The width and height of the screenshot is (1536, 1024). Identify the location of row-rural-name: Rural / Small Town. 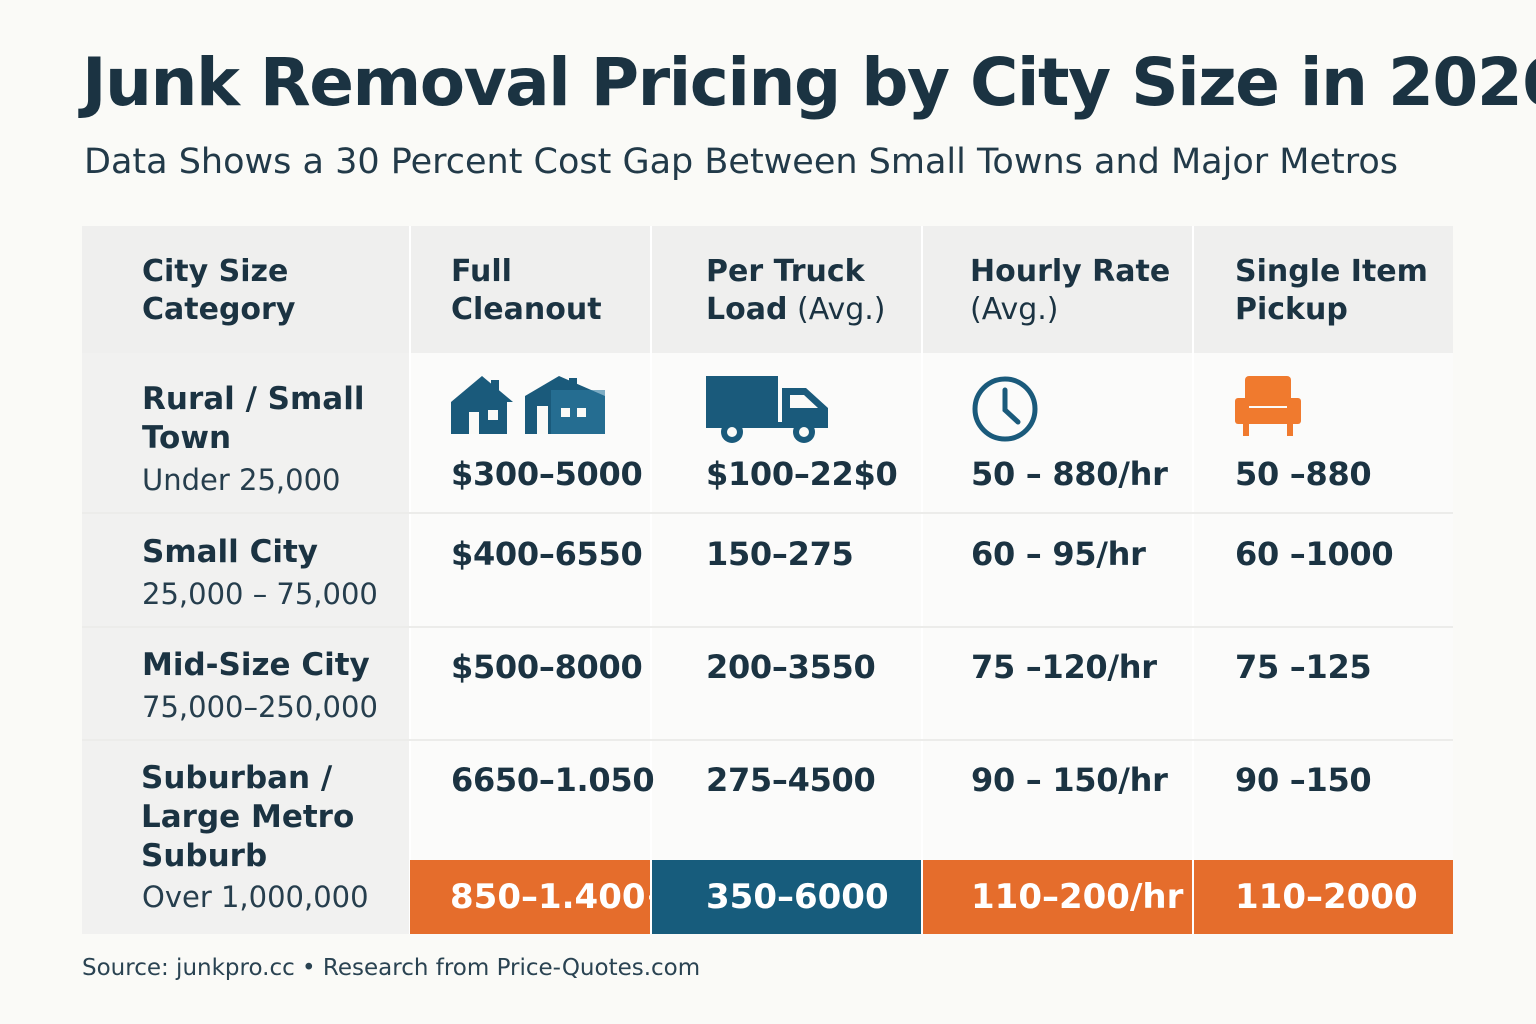
(253, 418).